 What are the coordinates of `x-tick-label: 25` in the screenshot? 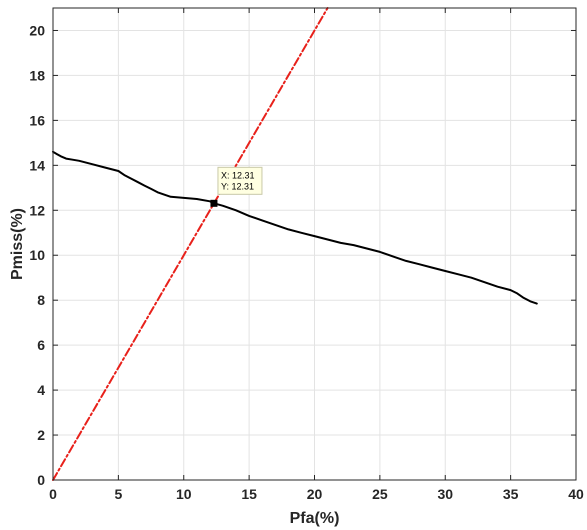 It's located at (380, 494).